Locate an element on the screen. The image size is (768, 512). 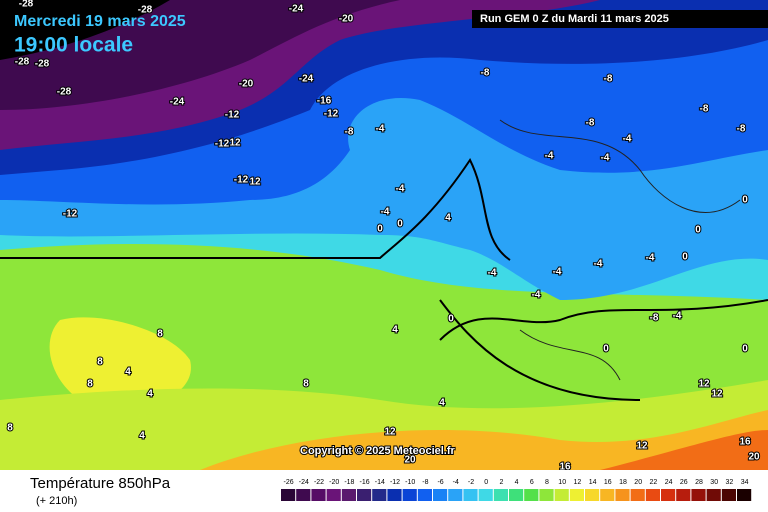
legend-label: -14 is located at coordinates (380, 482).